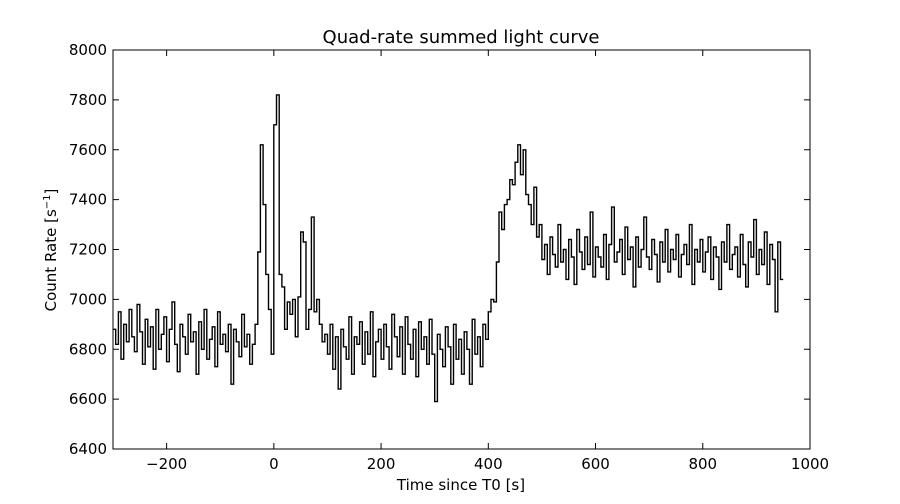  What do you see at coordinates (88, 399) in the screenshot?
I see `y-tick-label: 6600` at bounding box center [88, 399].